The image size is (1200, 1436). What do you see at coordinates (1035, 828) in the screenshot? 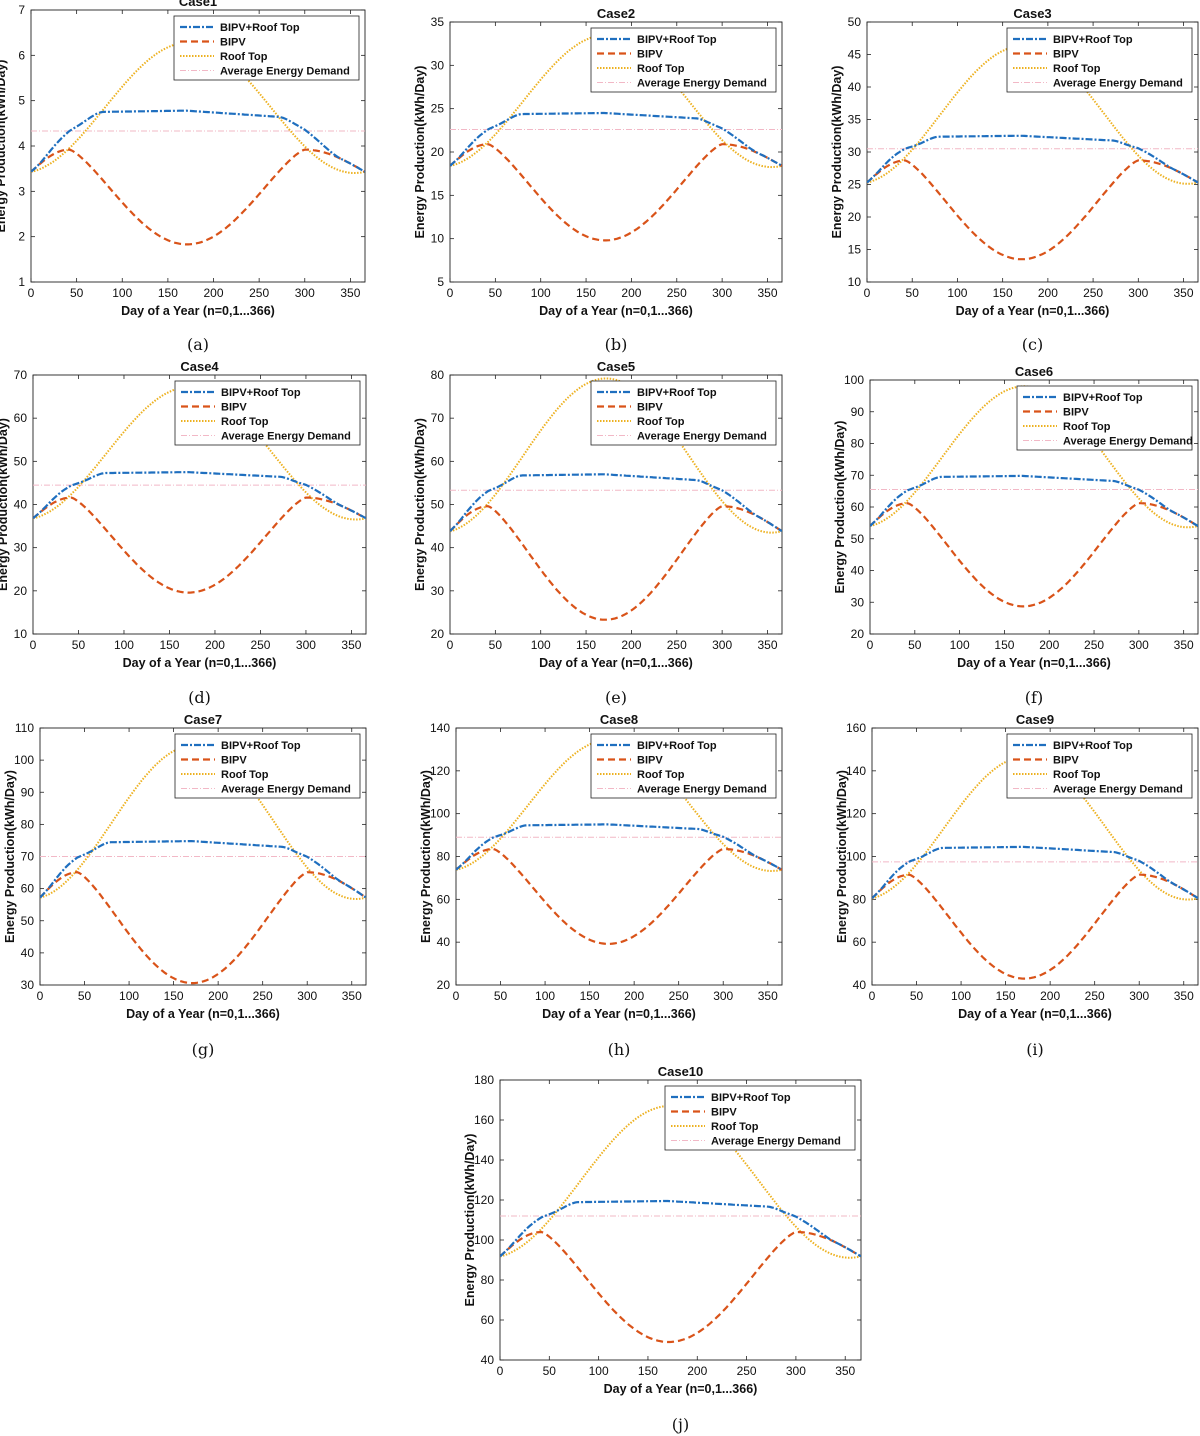
I see `series-roof-top` at bounding box center [1035, 828].